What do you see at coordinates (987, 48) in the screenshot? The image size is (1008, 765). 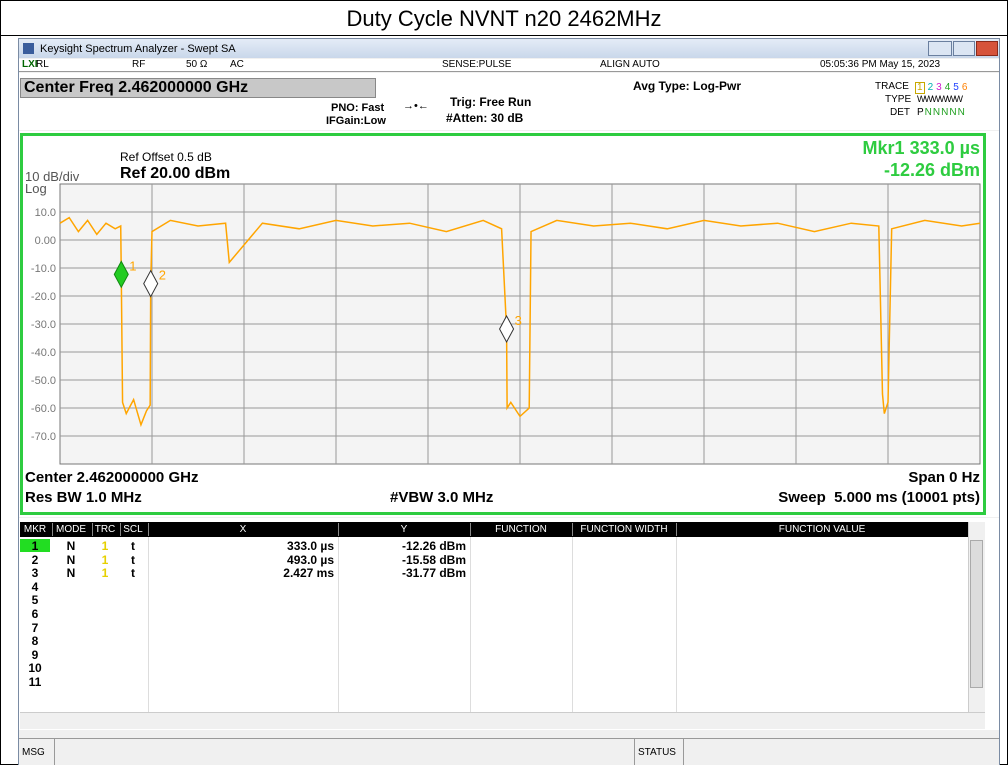 I see `close-button` at bounding box center [987, 48].